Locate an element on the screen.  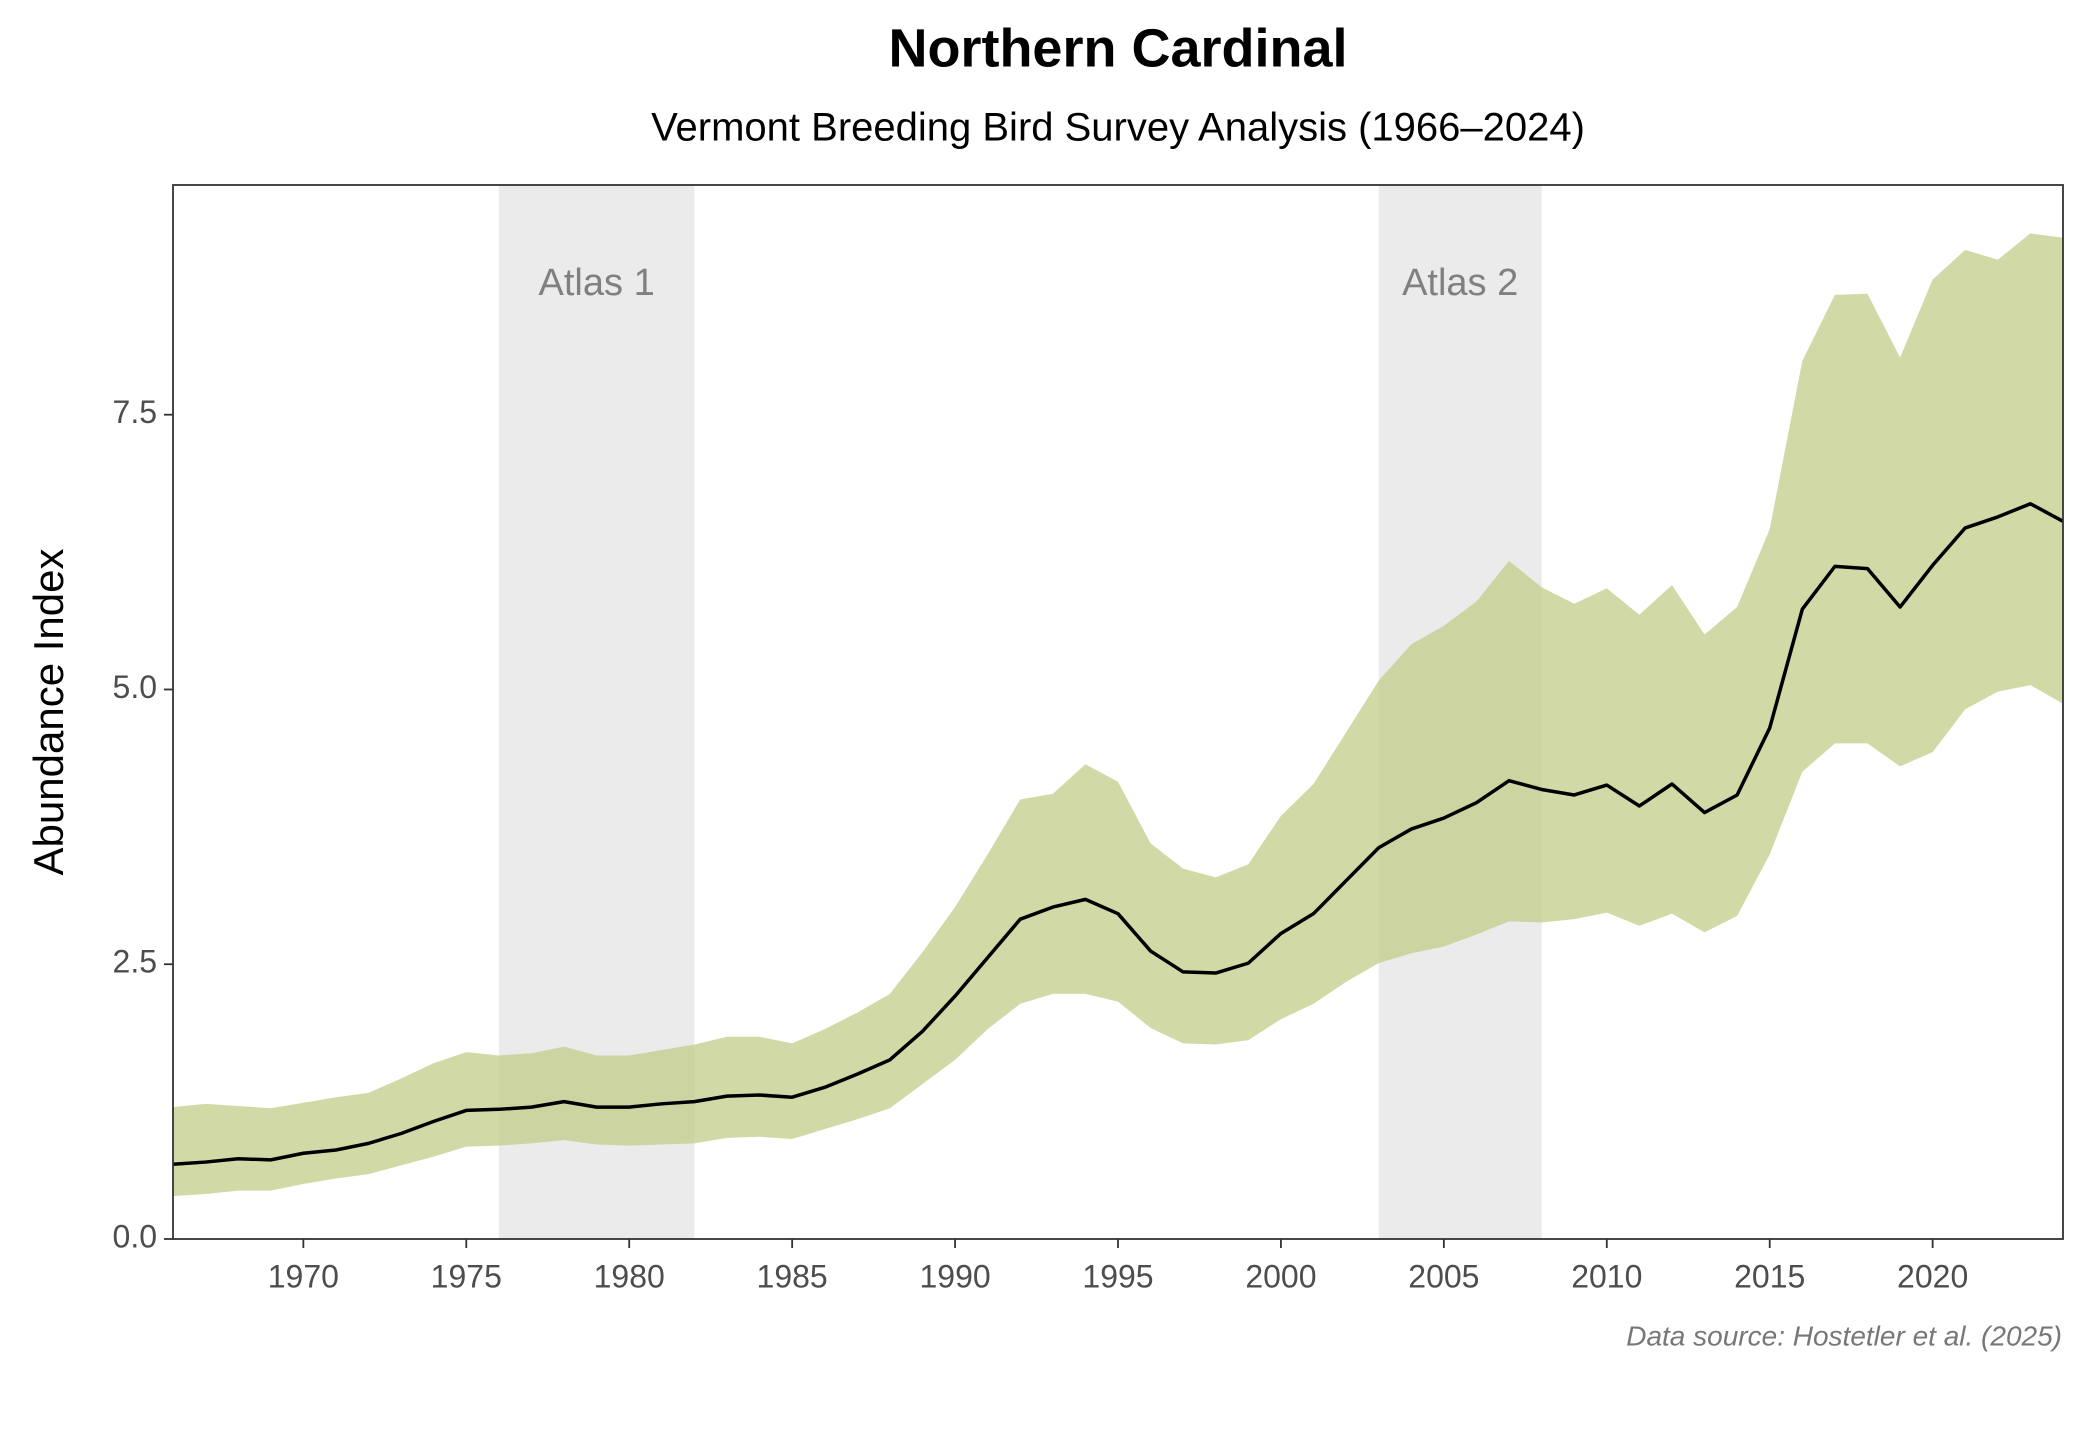
x-tick-label: 2010 is located at coordinates (1606, 1276).